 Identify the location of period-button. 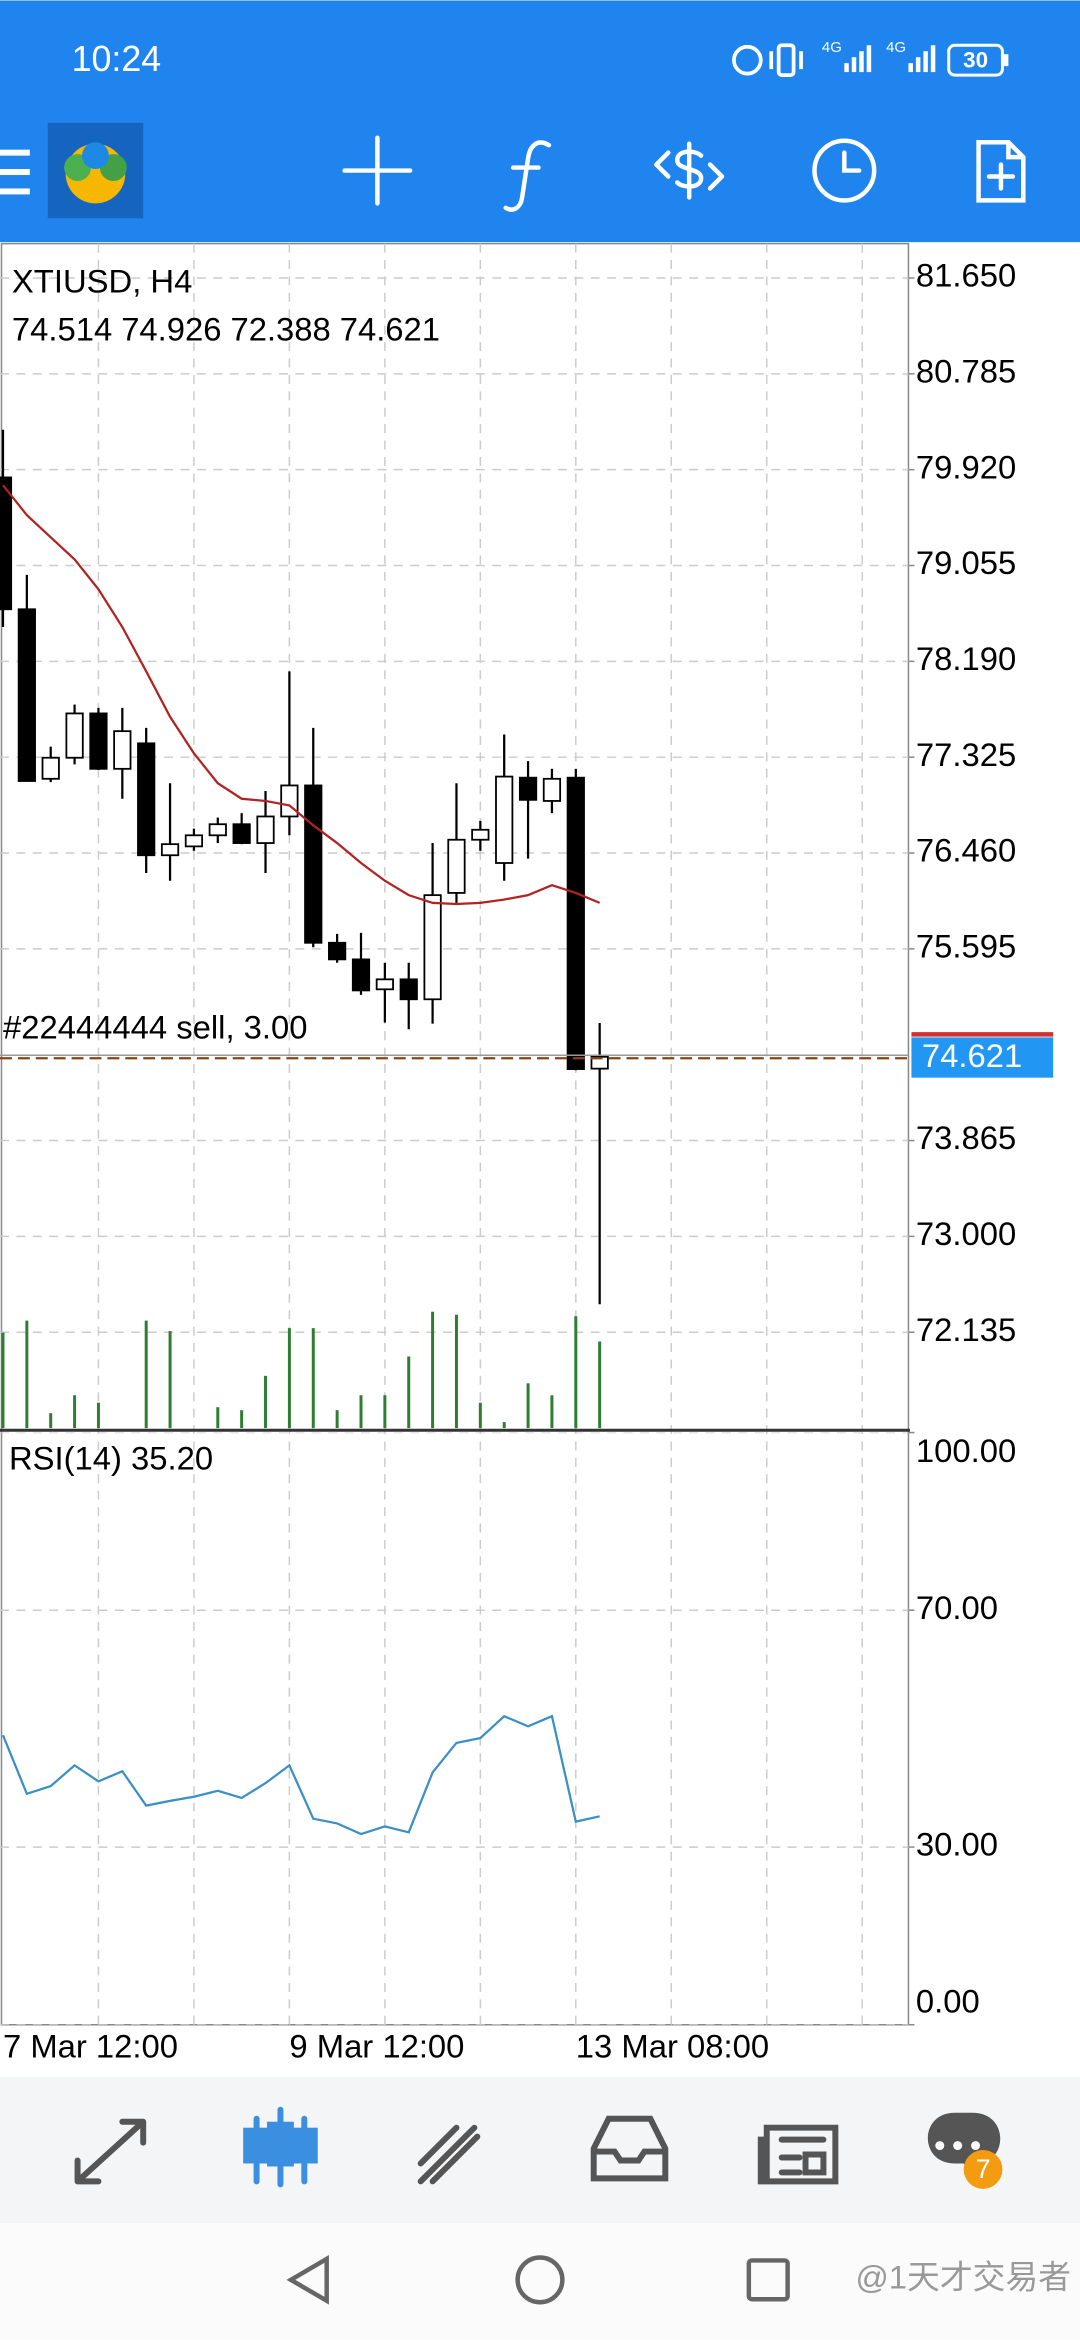
(844, 170).